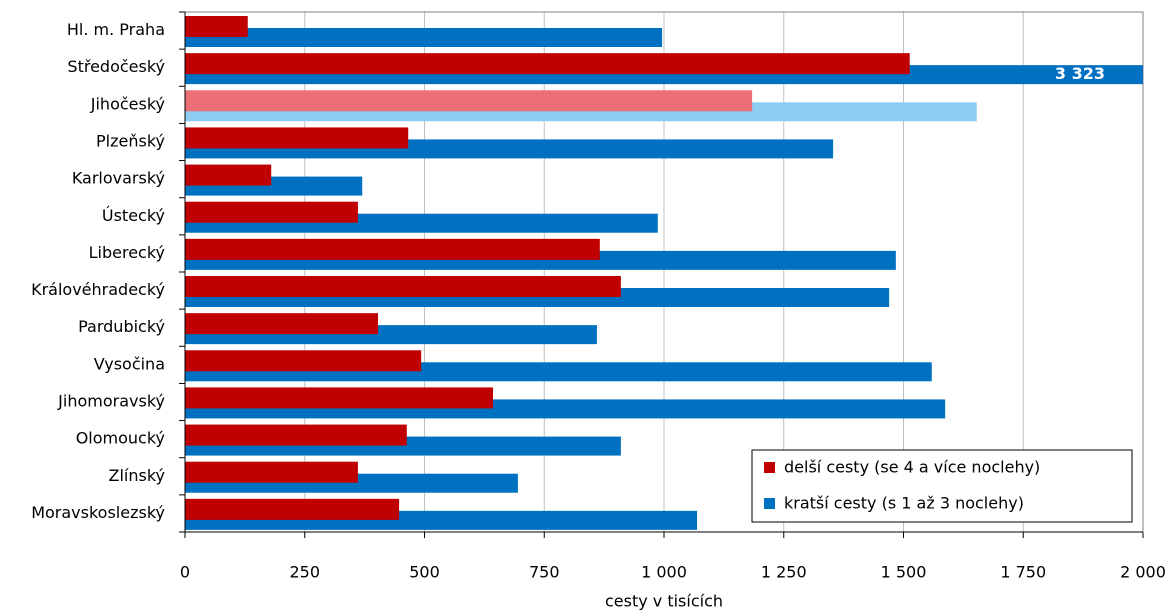  What do you see at coordinates (304, 572) in the screenshot?
I see `x-tick-label: 250` at bounding box center [304, 572].